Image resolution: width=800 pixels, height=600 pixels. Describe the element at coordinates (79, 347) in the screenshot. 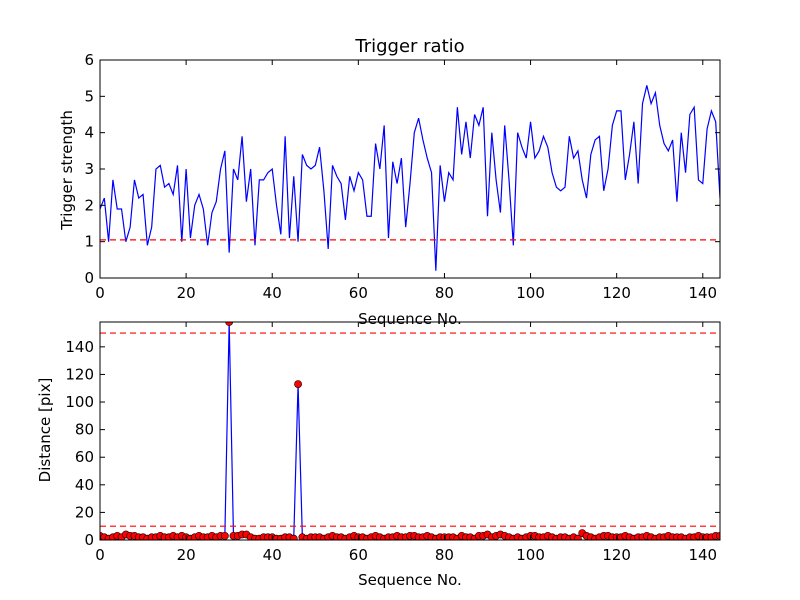

I see `y-tick-label: 140` at that location.